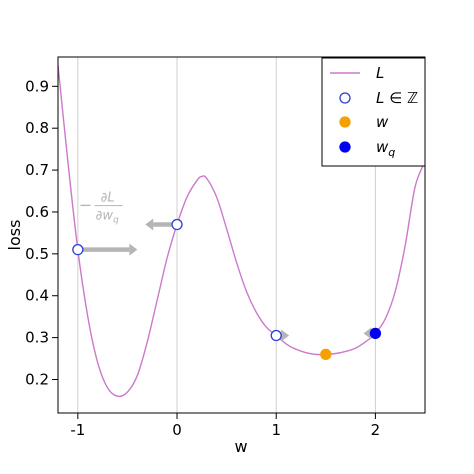 Image resolution: width=474 pixels, height=474 pixels. Describe the element at coordinates (108, 198) in the screenshot. I see `annotation-numerator: ∂L` at that location.